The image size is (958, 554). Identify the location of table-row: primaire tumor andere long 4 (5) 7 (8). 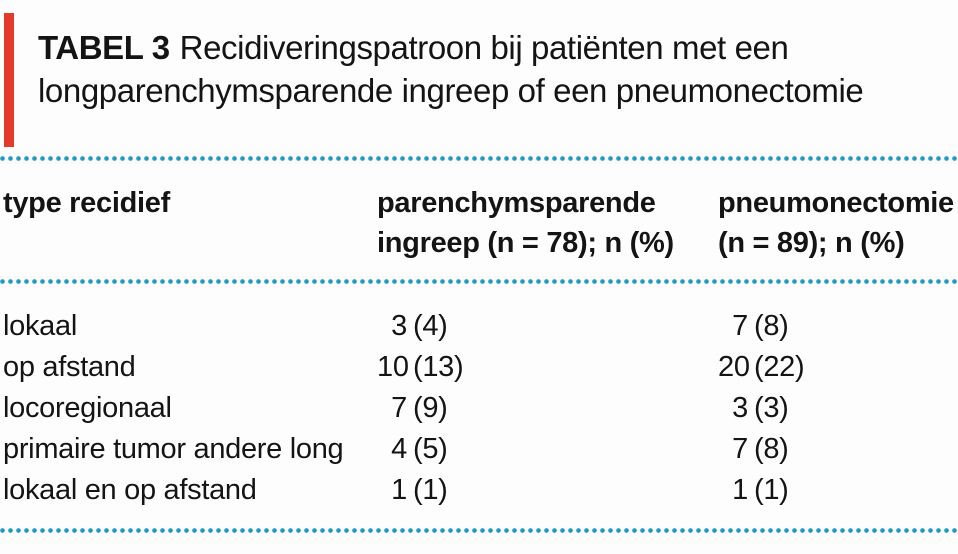
(479, 449).